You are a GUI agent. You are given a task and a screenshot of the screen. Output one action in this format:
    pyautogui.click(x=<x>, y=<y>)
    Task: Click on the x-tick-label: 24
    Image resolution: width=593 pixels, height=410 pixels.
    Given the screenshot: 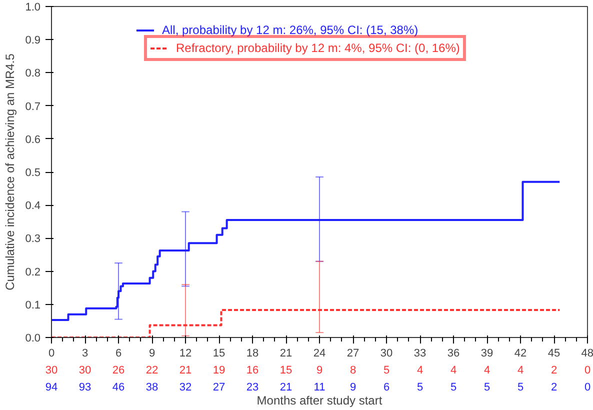 What is the action you would take?
    pyautogui.click(x=319, y=354)
    